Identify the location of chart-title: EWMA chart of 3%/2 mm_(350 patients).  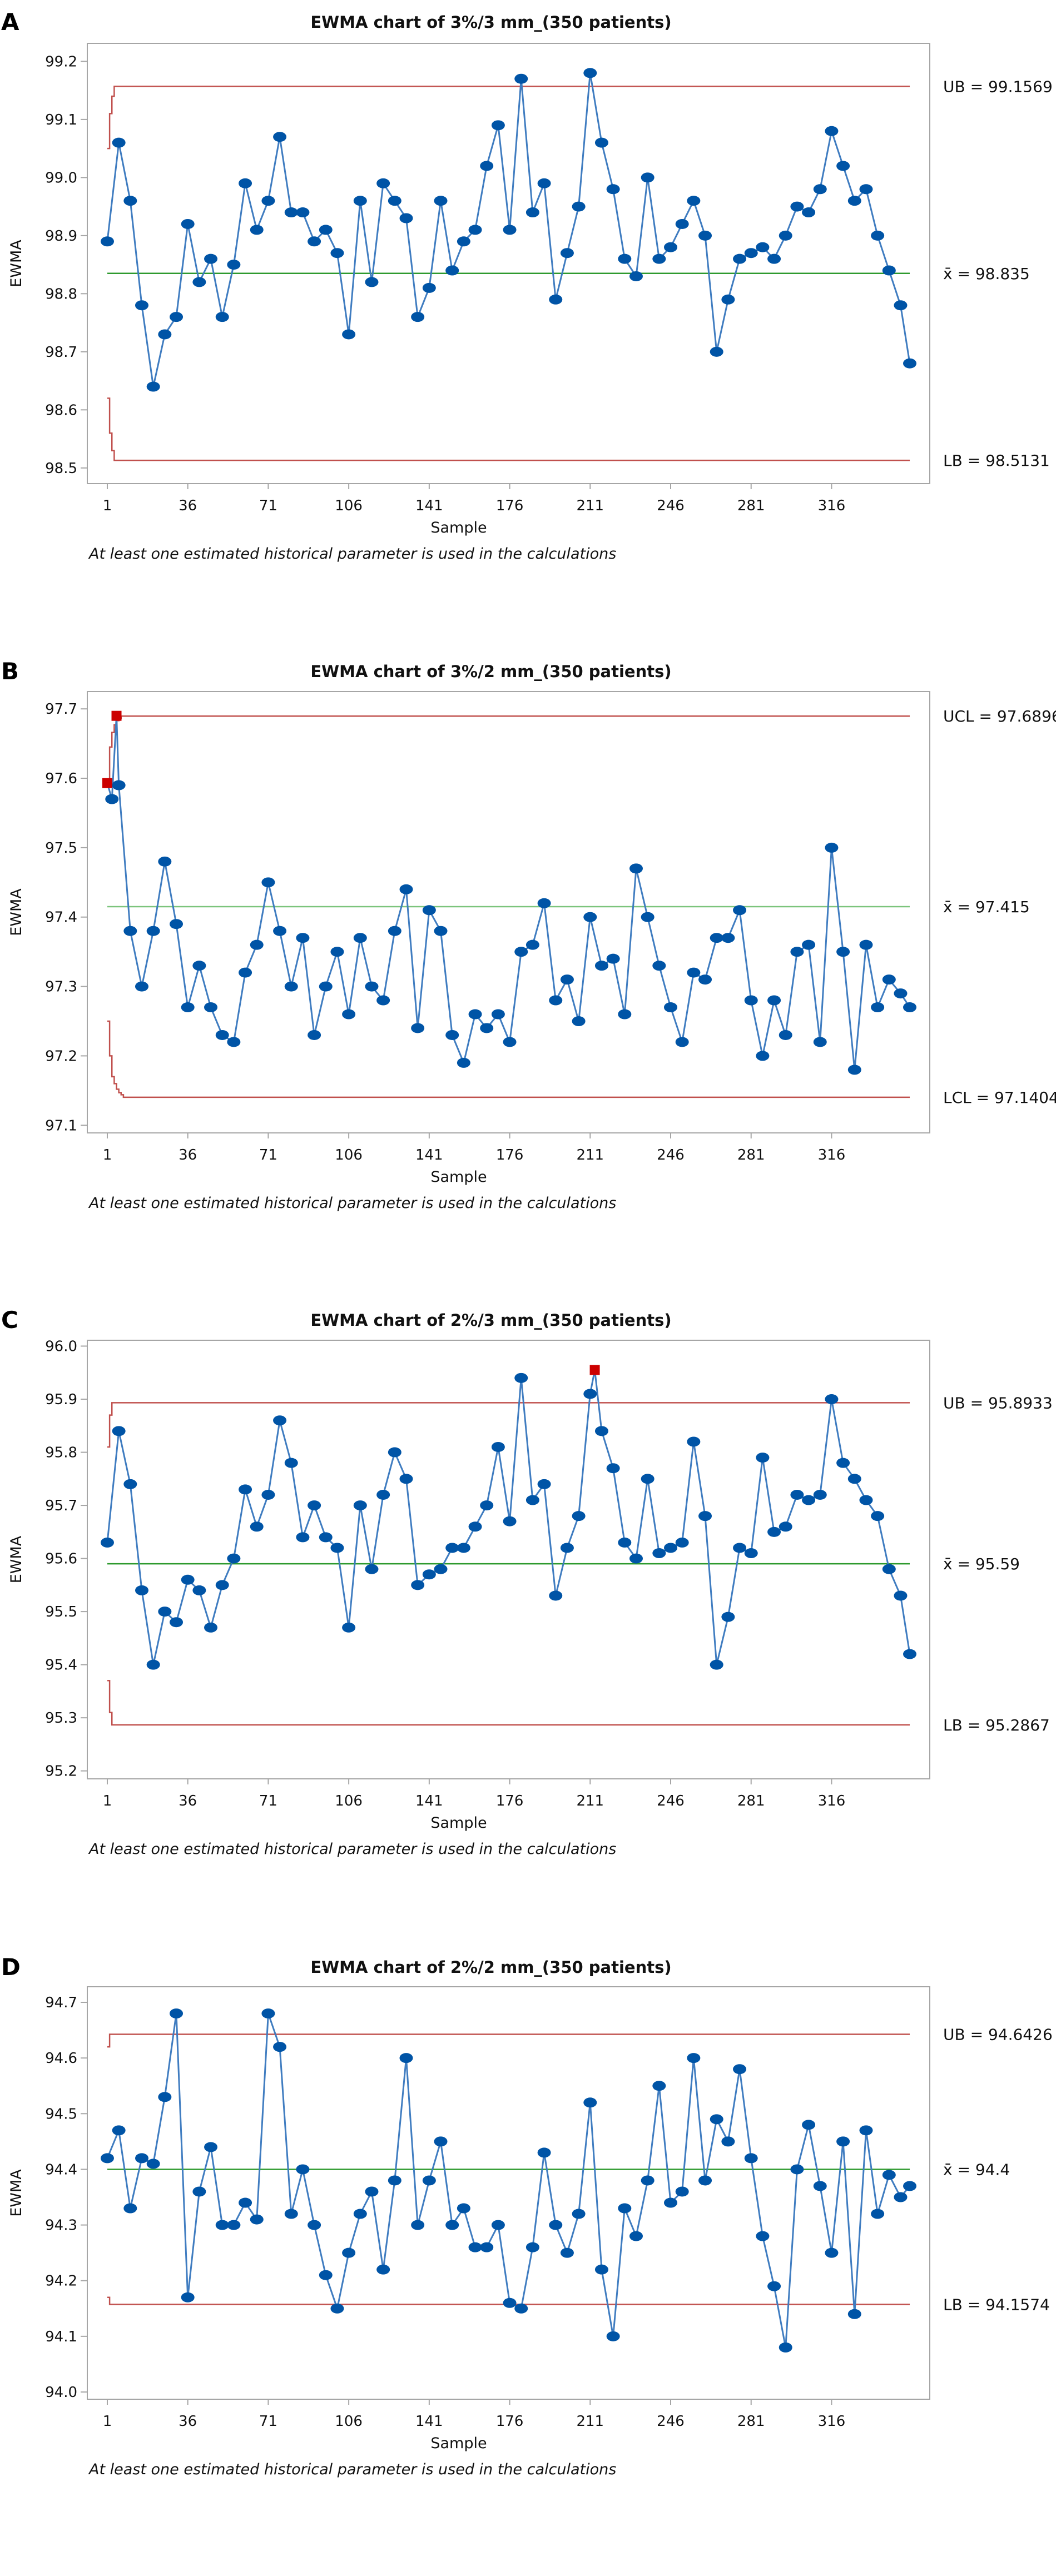
(490, 672).